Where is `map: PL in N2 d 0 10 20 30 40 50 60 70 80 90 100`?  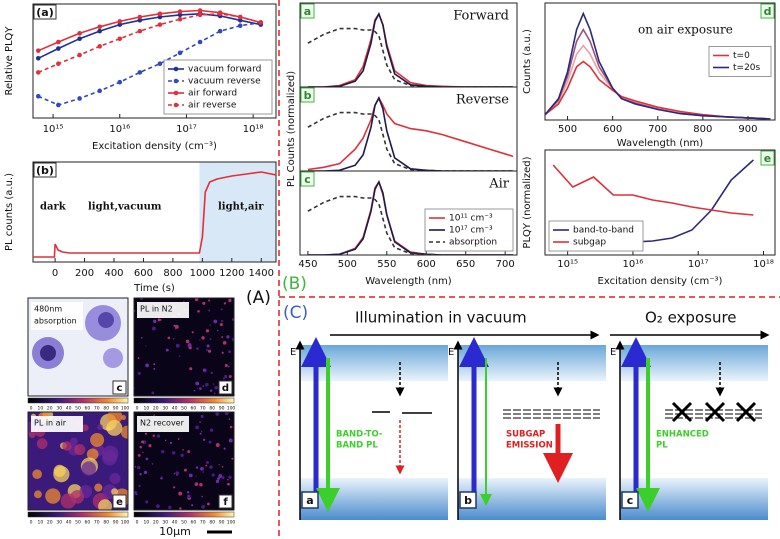 map: PL in N2 d 0 10 20 30 40 50 60 70 80 90 100 is located at coordinates (184, 354).